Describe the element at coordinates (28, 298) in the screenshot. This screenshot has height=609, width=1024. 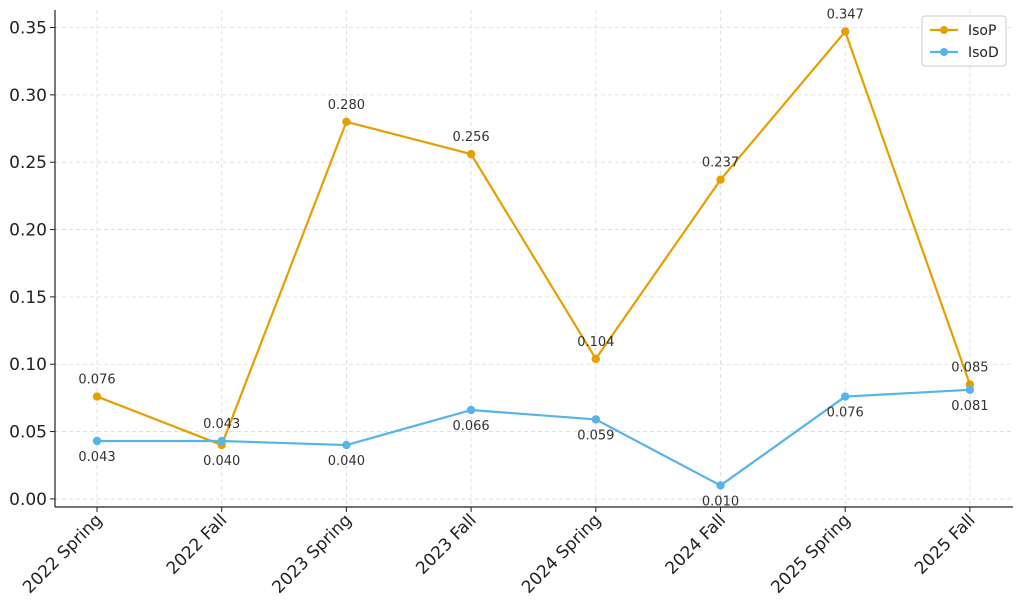
I see `y-tick-label: 0.15` at that location.